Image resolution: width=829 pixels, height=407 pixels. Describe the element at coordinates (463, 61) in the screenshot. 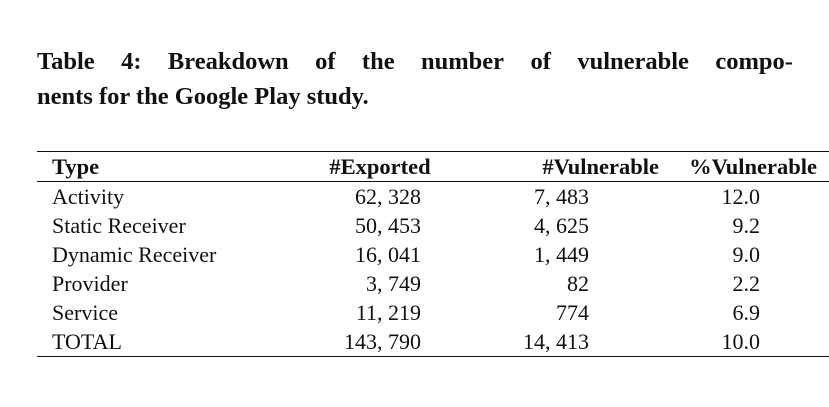

I see `caption-word: number` at that location.